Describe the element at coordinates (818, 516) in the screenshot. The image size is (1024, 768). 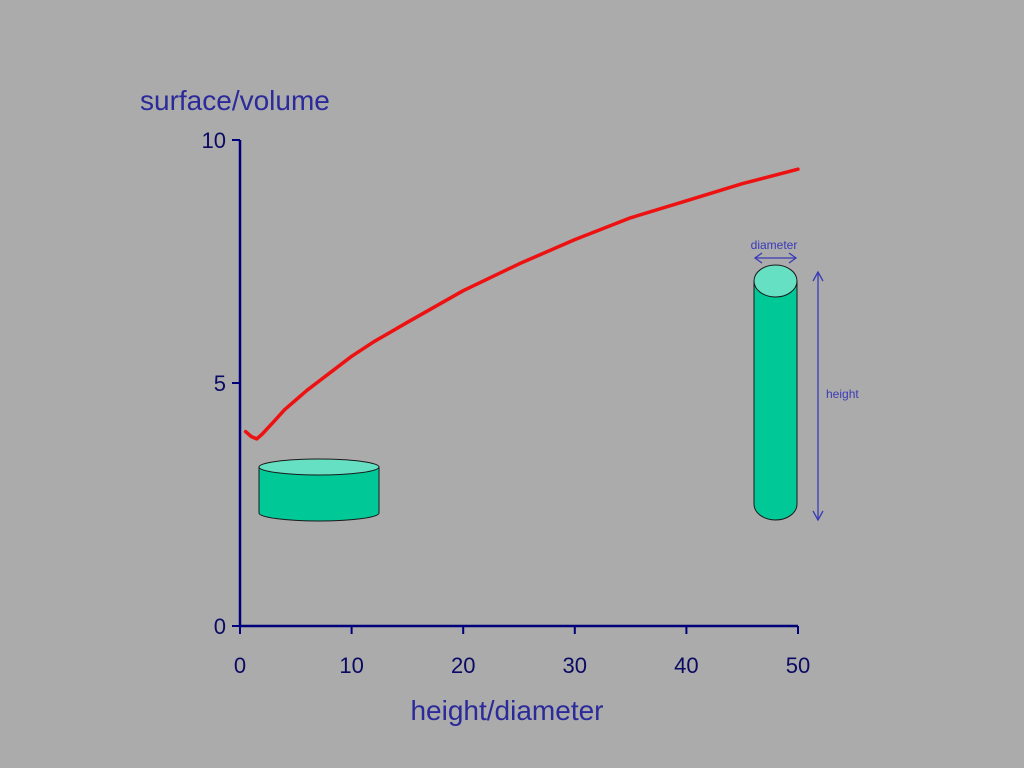
I see `height-arrowhead-bottom` at that location.